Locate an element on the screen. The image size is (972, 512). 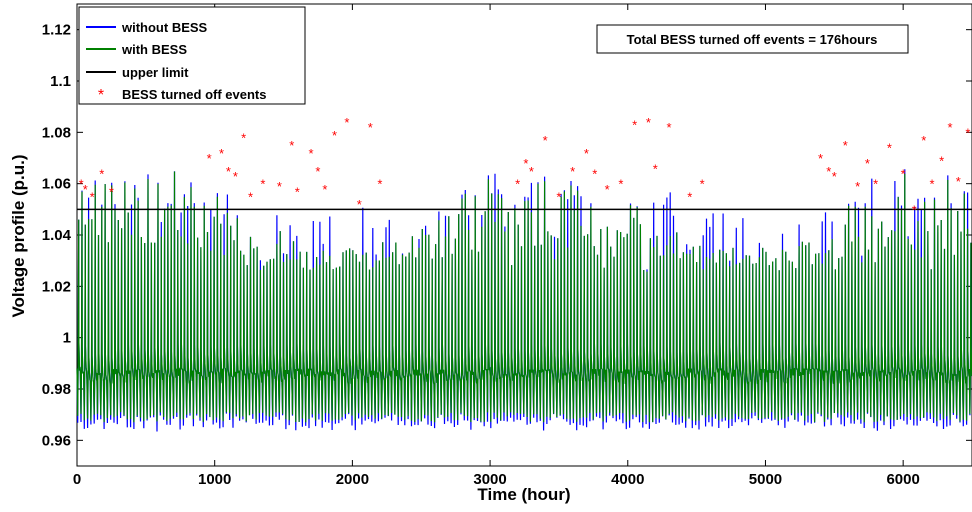
y-tick-label: 1.08 is located at coordinates (56, 132).